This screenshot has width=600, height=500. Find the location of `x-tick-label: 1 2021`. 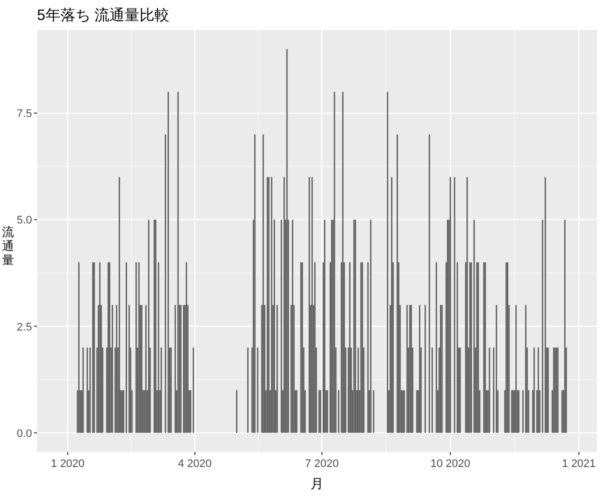

x-tick-label: 1 2021 is located at coordinates (579, 464).